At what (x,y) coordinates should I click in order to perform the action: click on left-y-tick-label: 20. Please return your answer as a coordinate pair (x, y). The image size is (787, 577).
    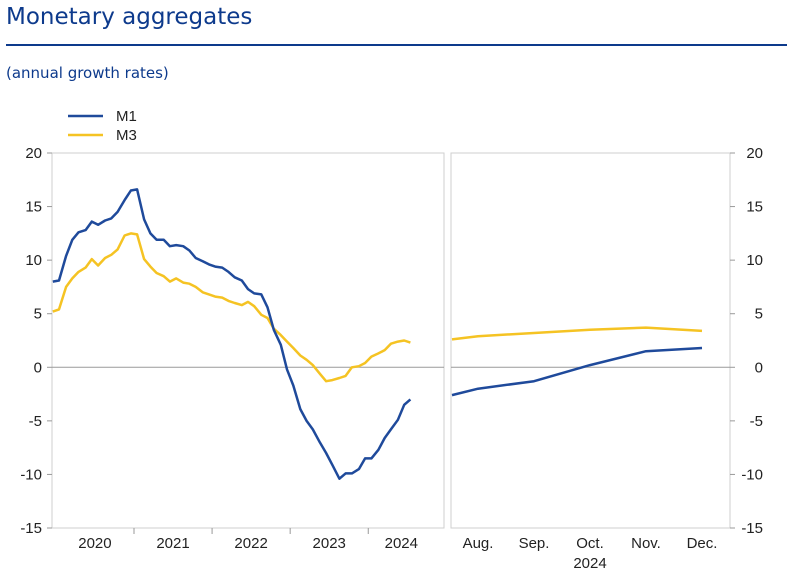
    Looking at the image, I should click on (33, 153).